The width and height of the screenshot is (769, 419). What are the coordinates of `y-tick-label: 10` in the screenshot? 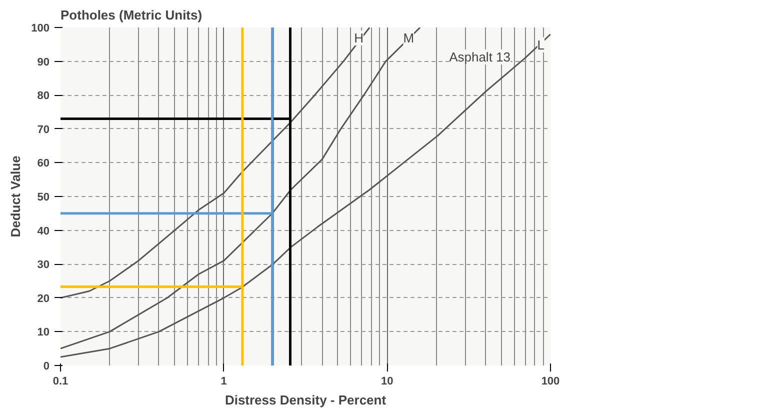 It's located at (43, 332).